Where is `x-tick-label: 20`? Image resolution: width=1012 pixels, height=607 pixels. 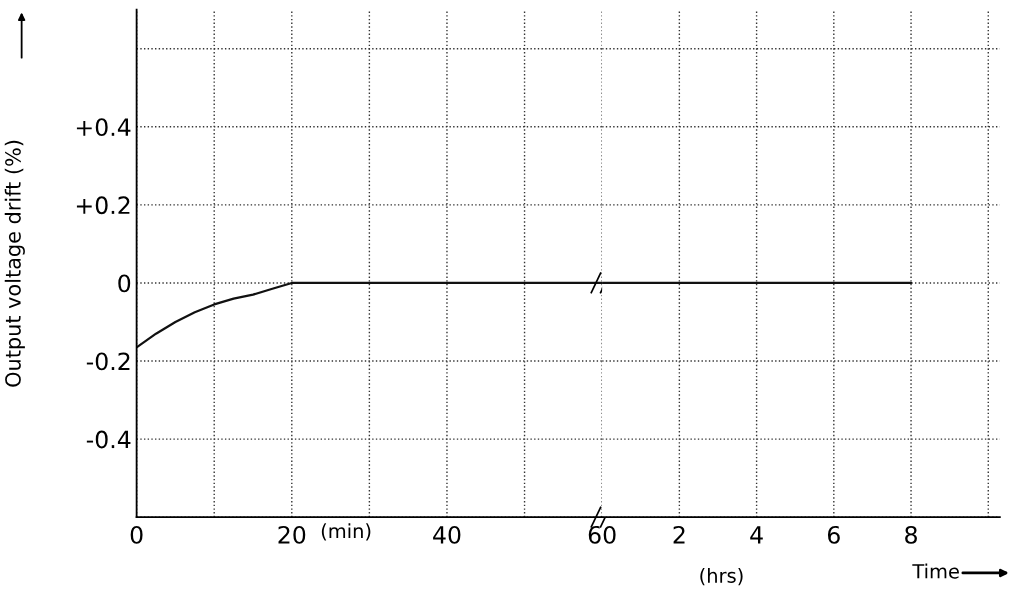
x-tick-label: 20 is located at coordinates (292, 534).